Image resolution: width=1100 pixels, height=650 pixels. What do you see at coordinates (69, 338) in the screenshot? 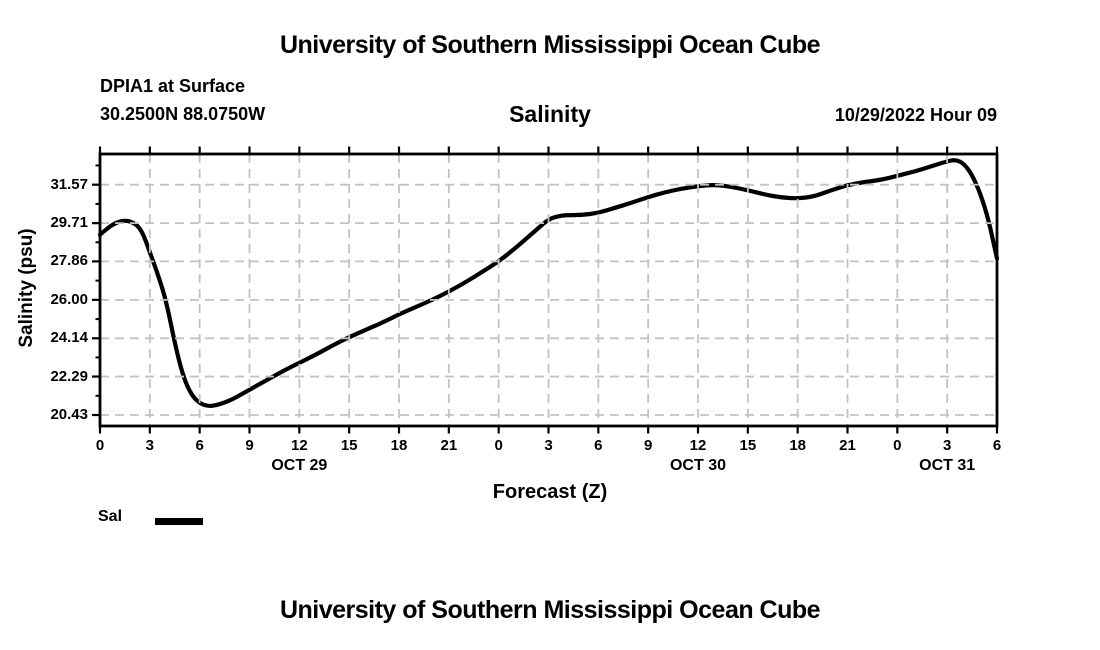
I see `y-tick-label: 24.14` at bounding box center [69, 338].